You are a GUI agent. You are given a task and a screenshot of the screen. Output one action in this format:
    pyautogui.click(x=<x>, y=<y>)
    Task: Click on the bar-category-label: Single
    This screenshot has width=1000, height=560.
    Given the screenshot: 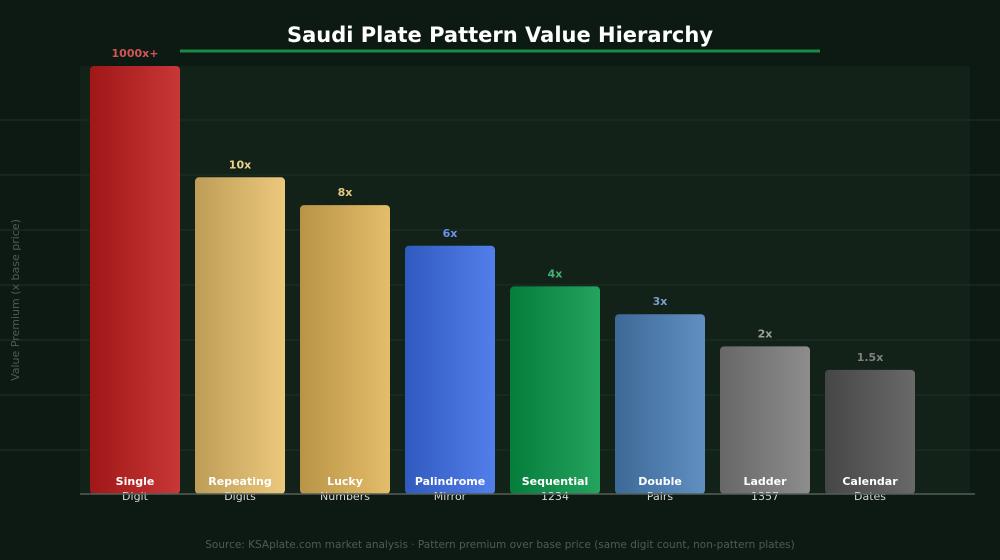 What is the action you would take?
    pyautogui.click(x=135, y=481)
    